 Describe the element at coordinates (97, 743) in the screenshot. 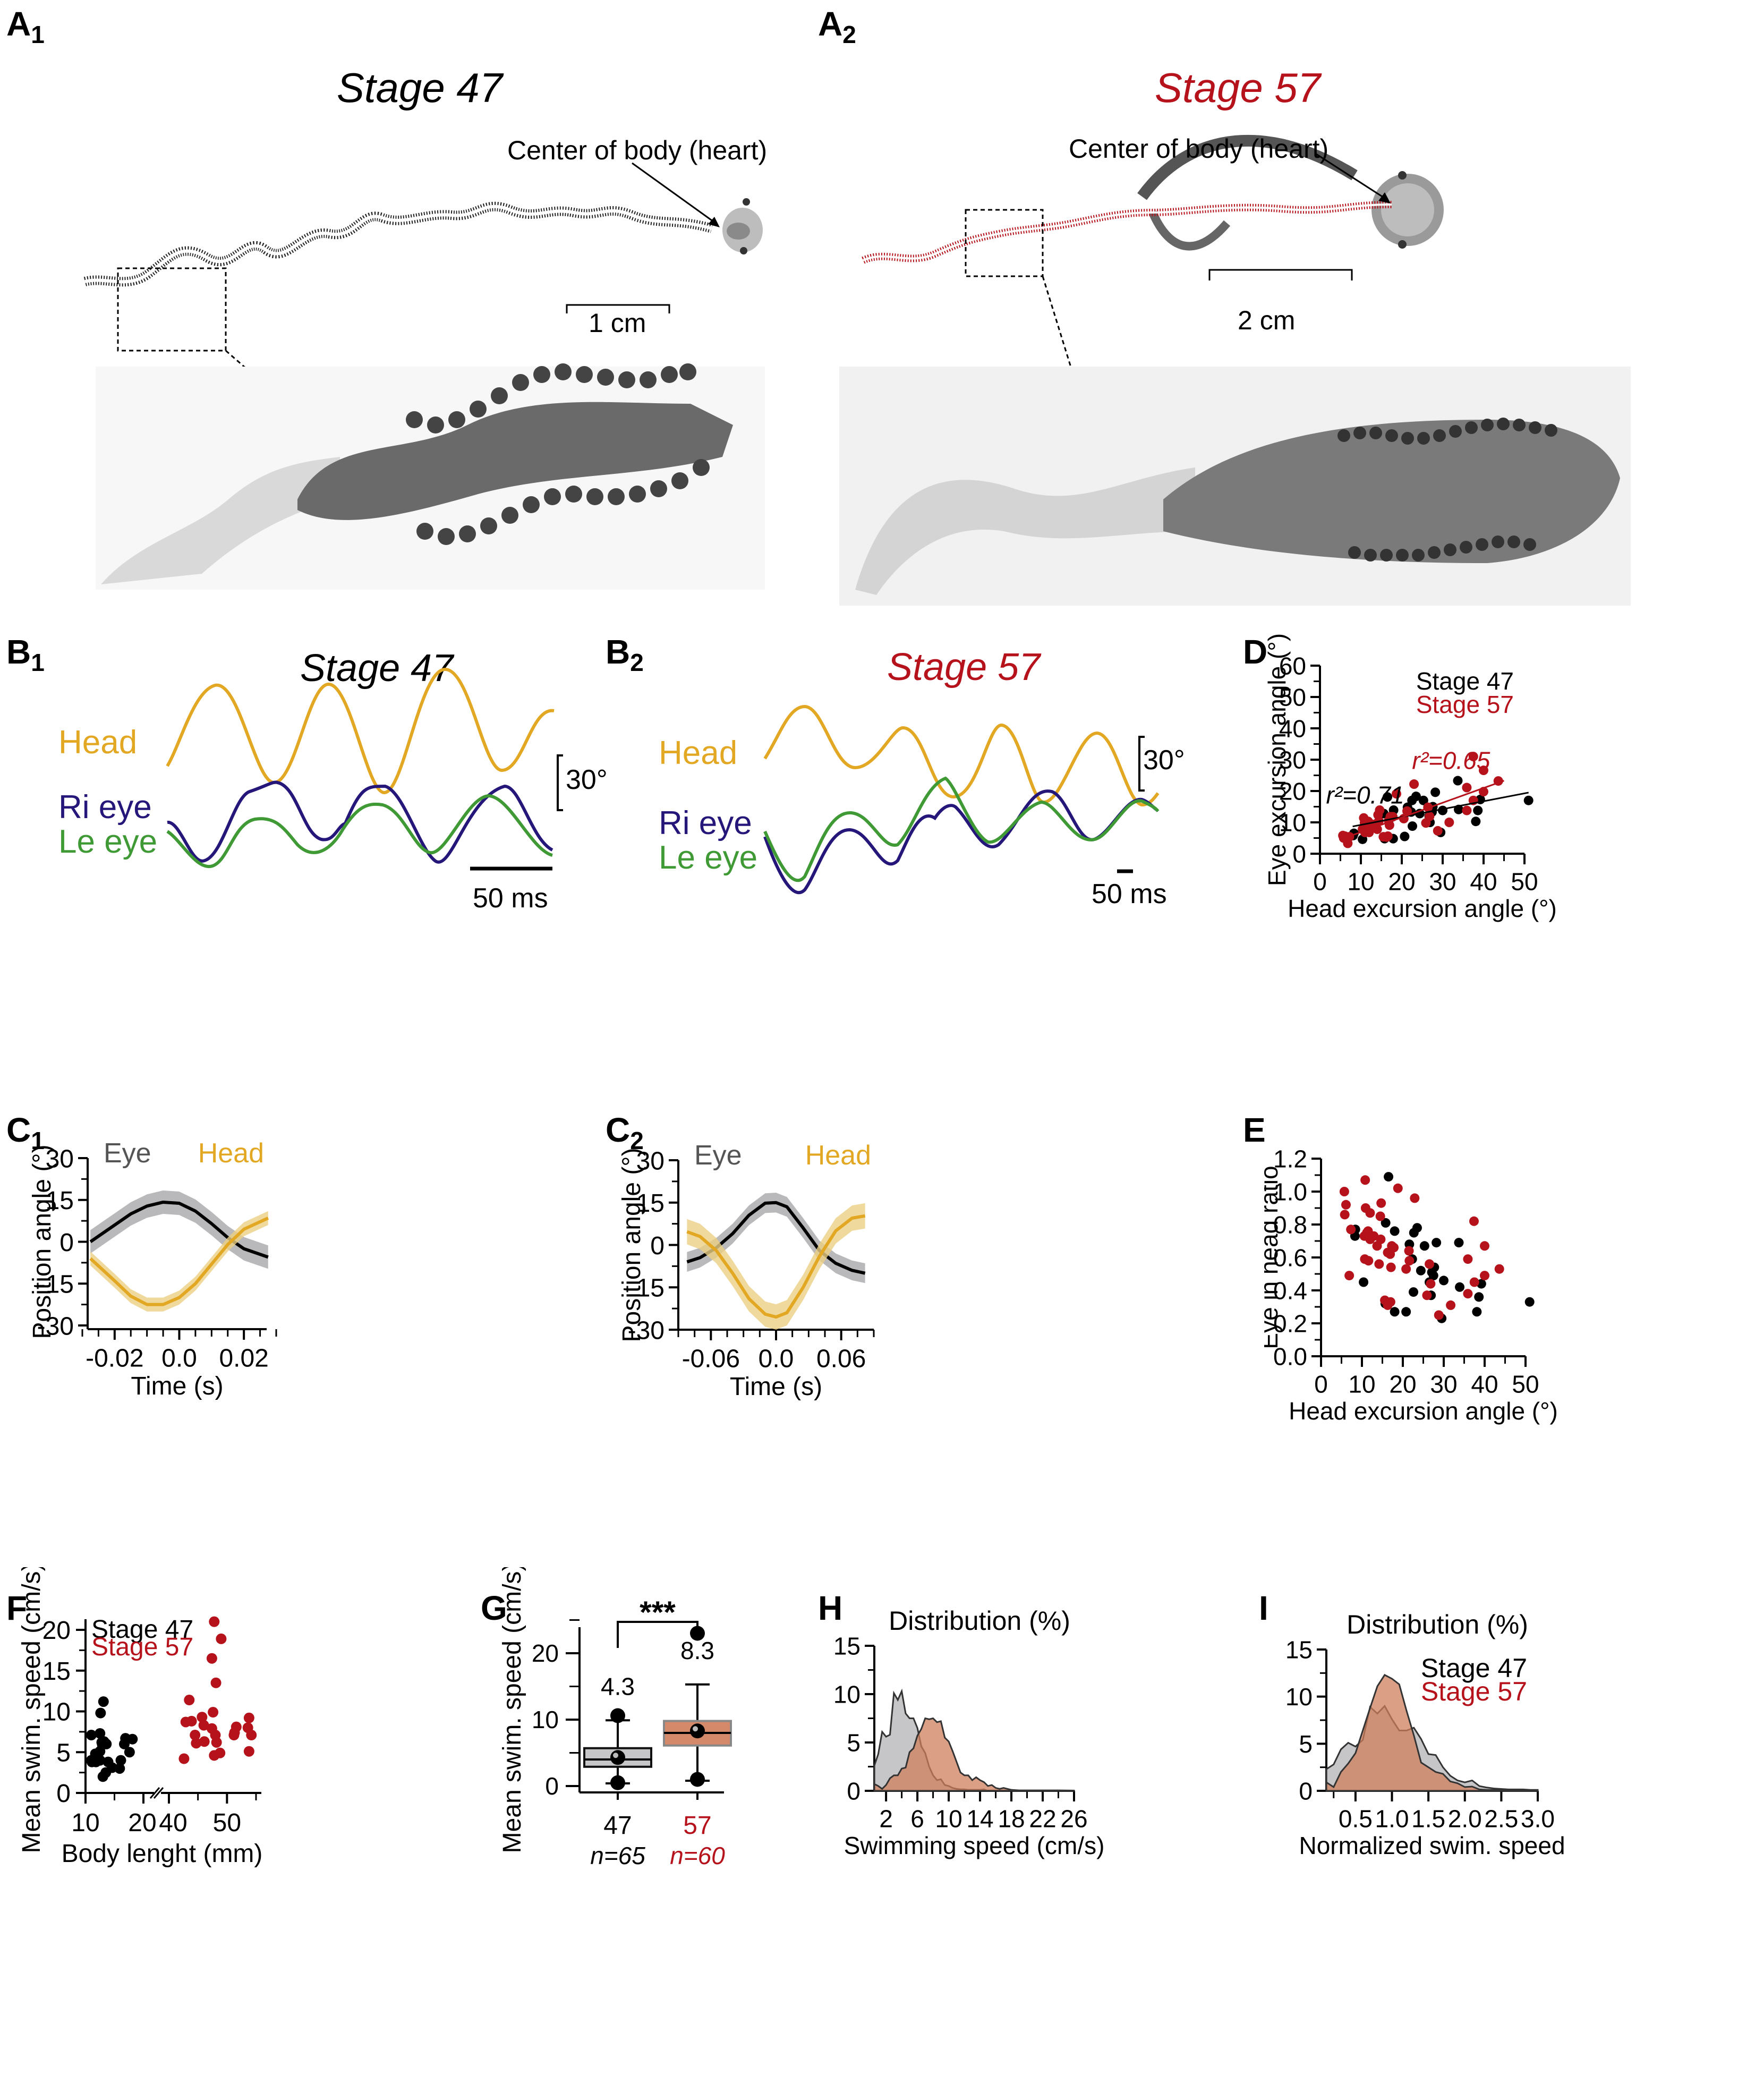

I see `head-trace-label: Head` at that location.